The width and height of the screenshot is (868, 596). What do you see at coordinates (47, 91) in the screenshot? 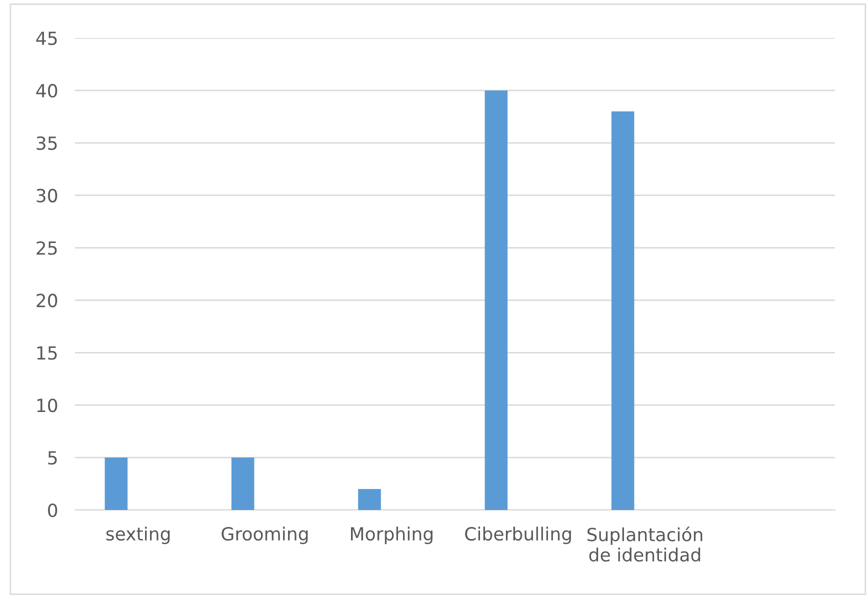
I see `y-tick-label: 40` at bounding box center [47, 91].